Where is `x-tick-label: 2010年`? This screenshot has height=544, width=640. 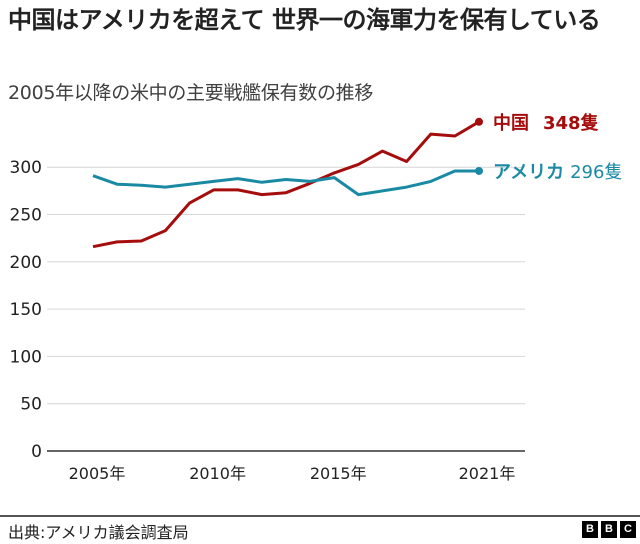 x-tick-label: 2010年 is located at coordinates (217, 473).